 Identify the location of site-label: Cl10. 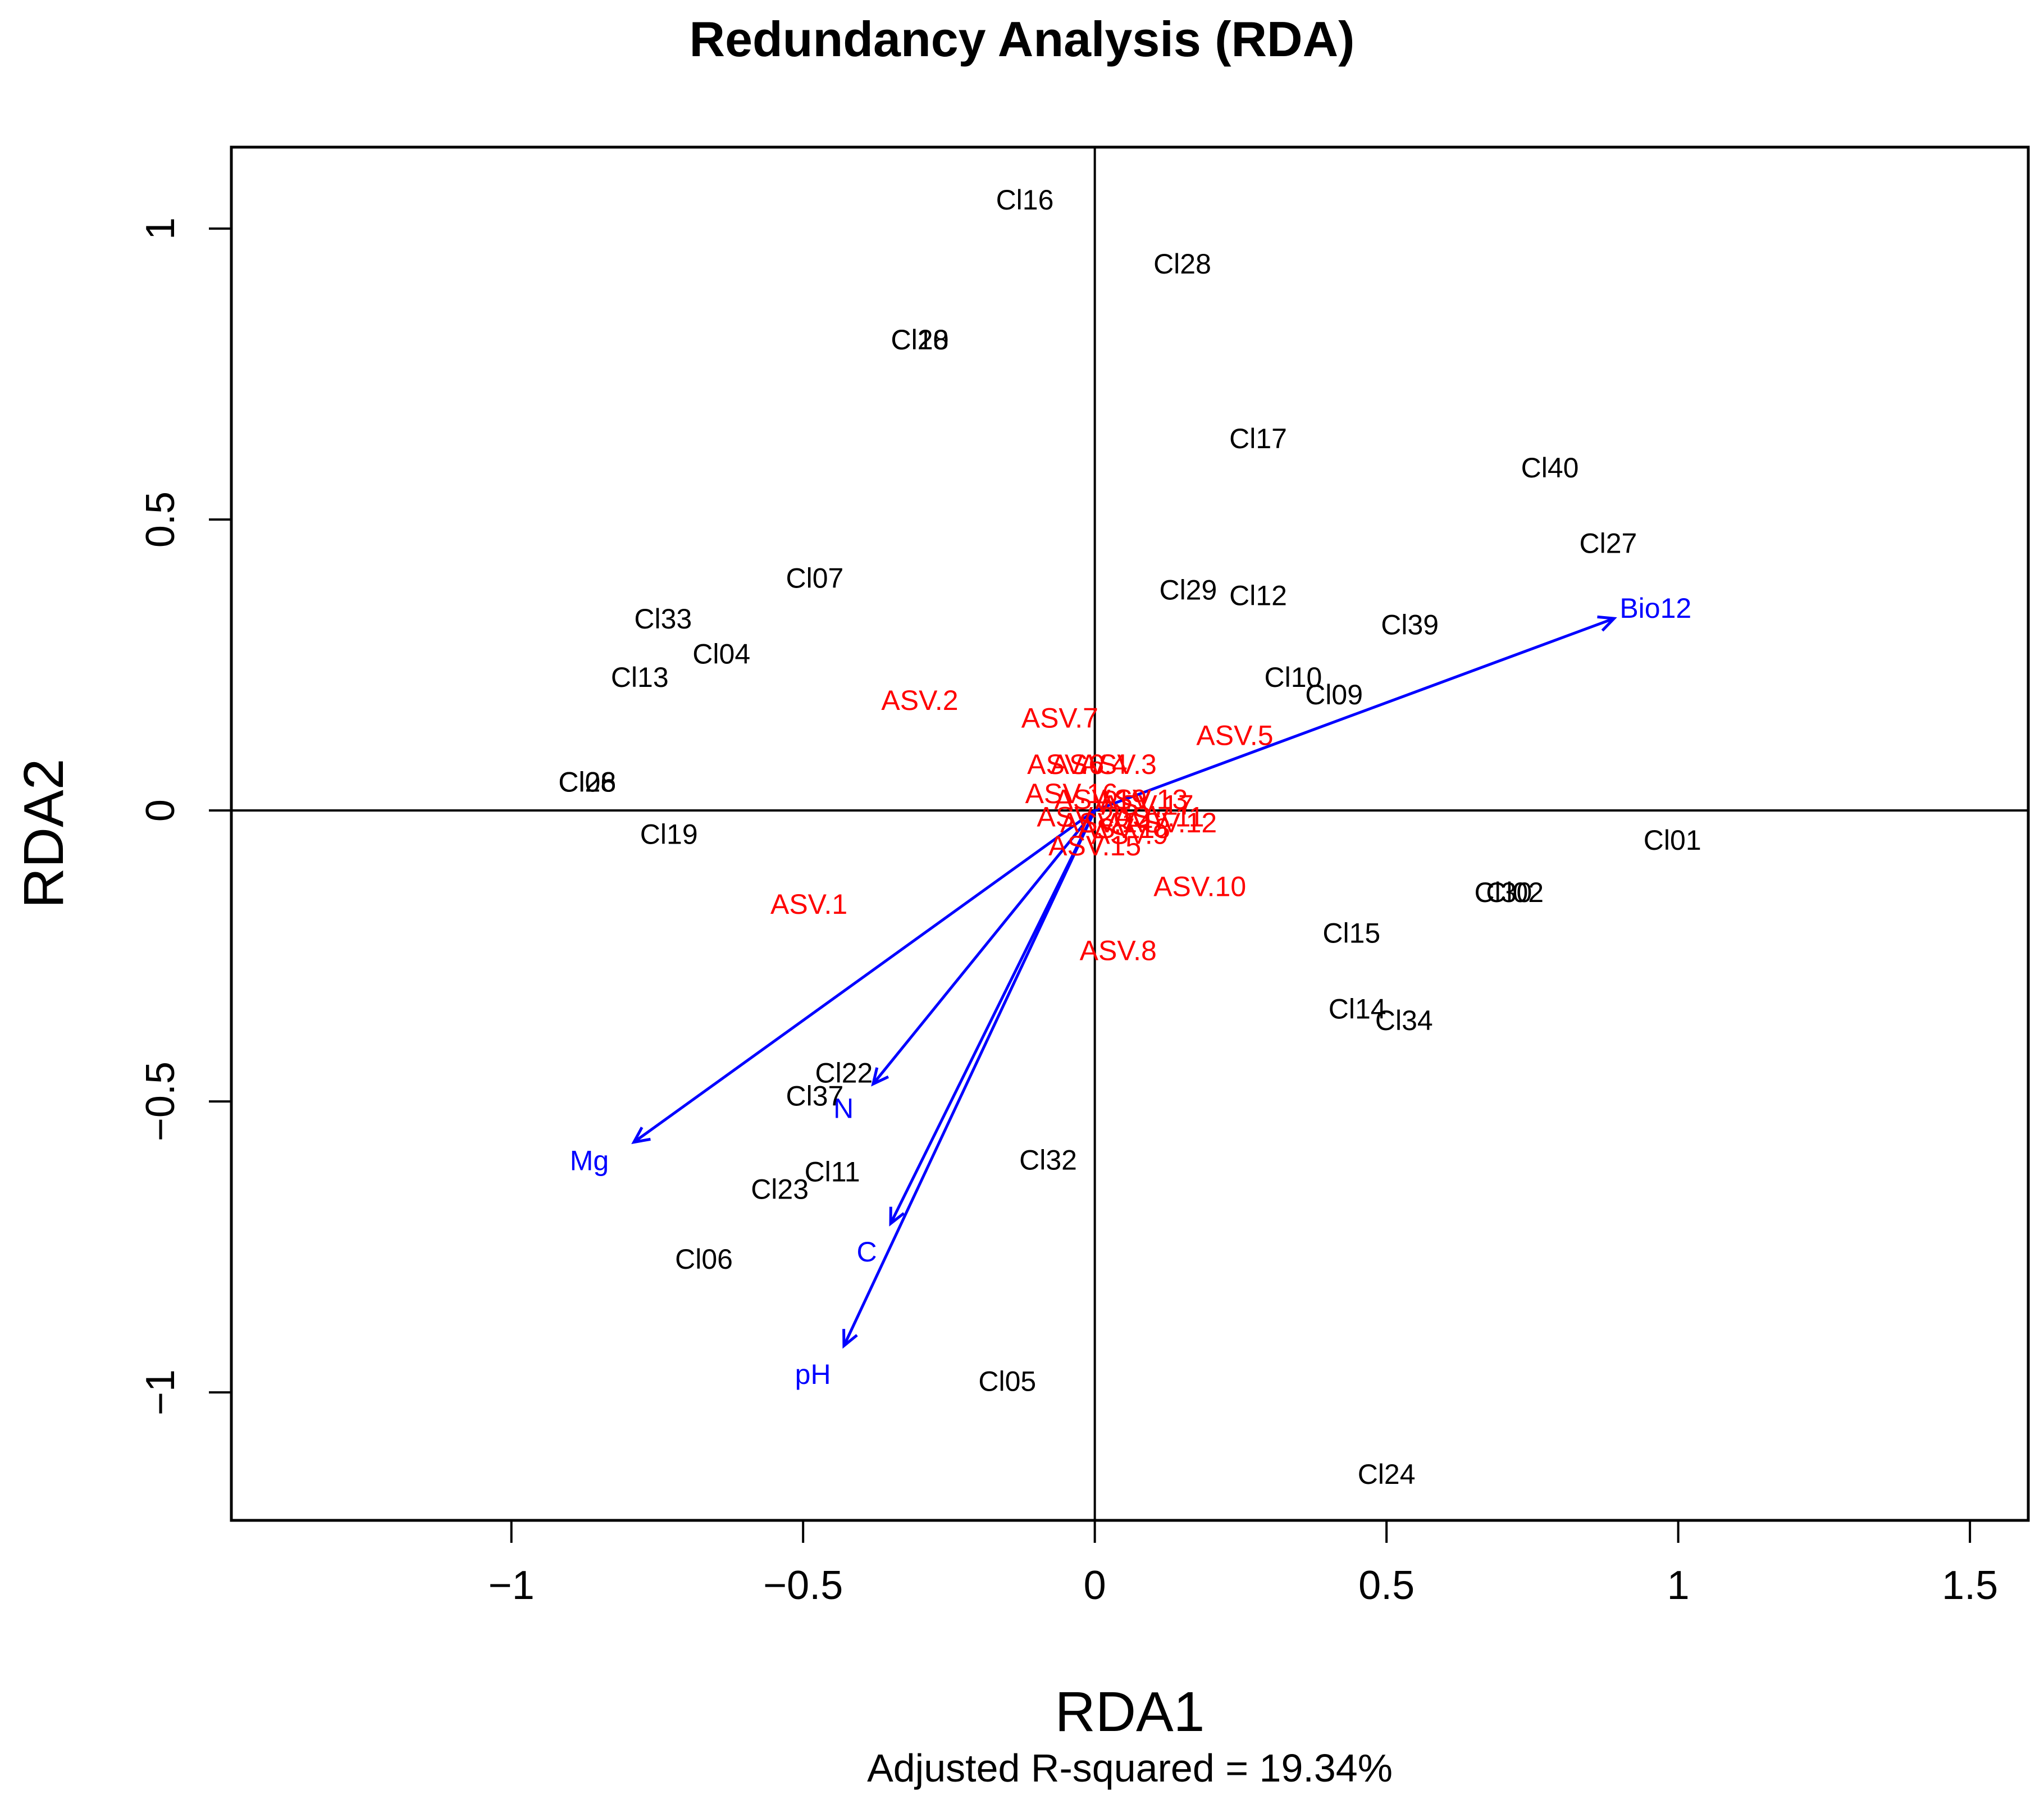
(1293, 677).